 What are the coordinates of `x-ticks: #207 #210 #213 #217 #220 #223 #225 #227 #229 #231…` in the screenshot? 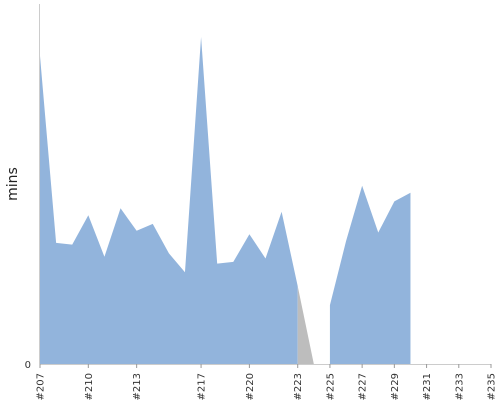 It's located at (267, 382).